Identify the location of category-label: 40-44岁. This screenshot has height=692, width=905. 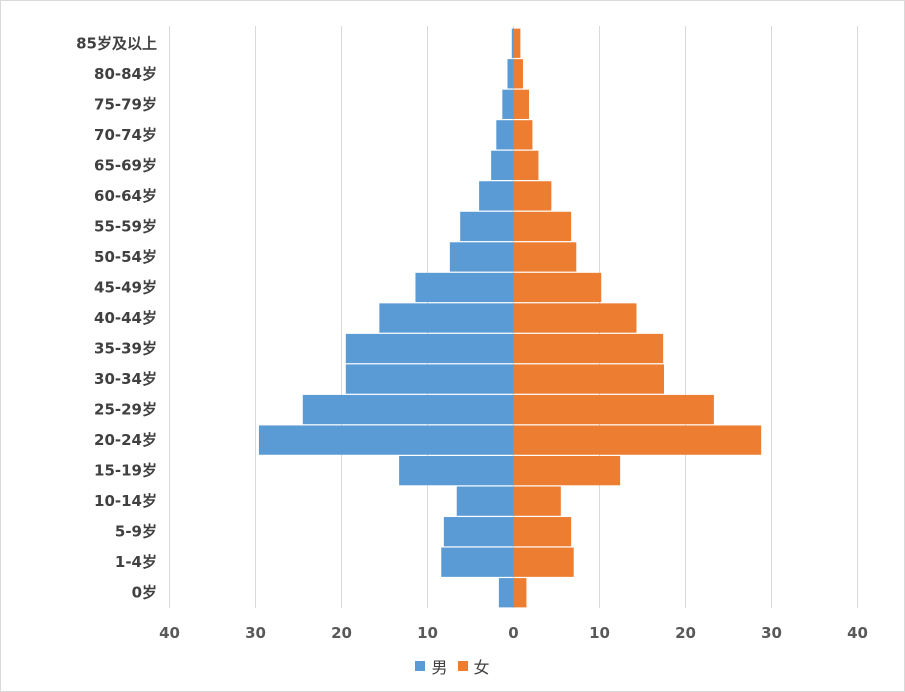
(125, 318).